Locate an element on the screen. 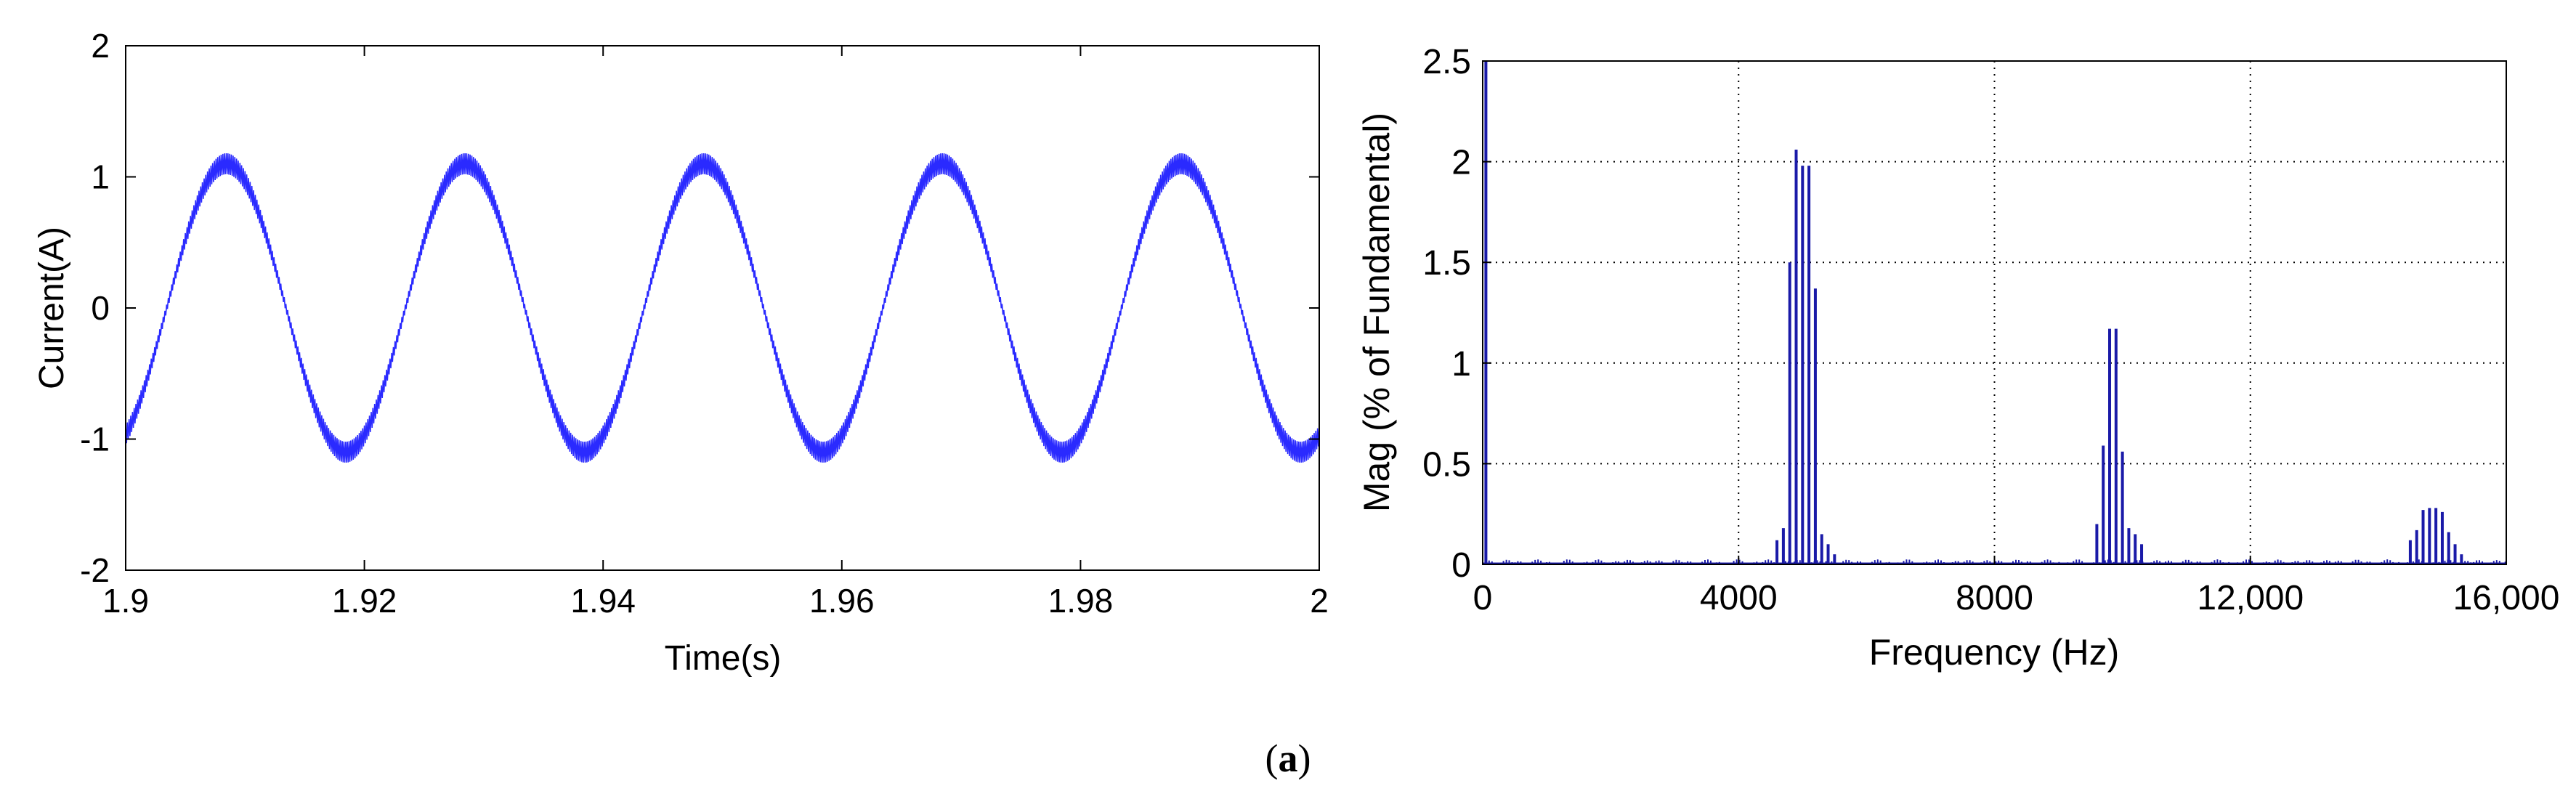 The image size is (2576, 791). x-tick-label: 1.94 is located at coordinates (603, 601).